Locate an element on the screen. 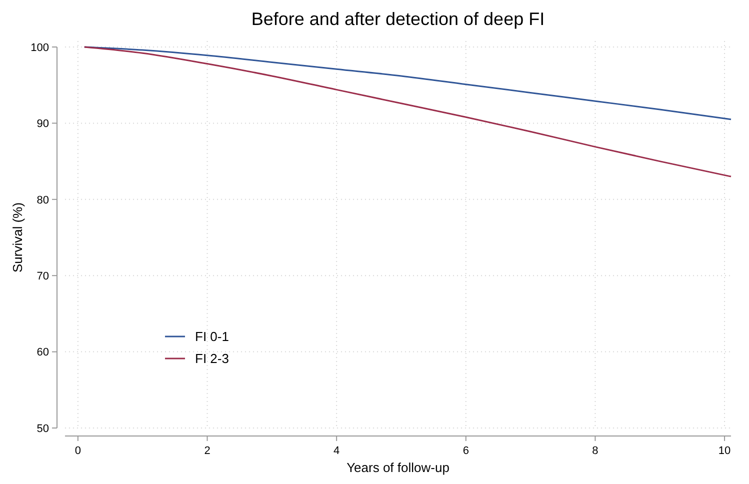  y-tick-label: 70 is located at coordinates (42, 276).